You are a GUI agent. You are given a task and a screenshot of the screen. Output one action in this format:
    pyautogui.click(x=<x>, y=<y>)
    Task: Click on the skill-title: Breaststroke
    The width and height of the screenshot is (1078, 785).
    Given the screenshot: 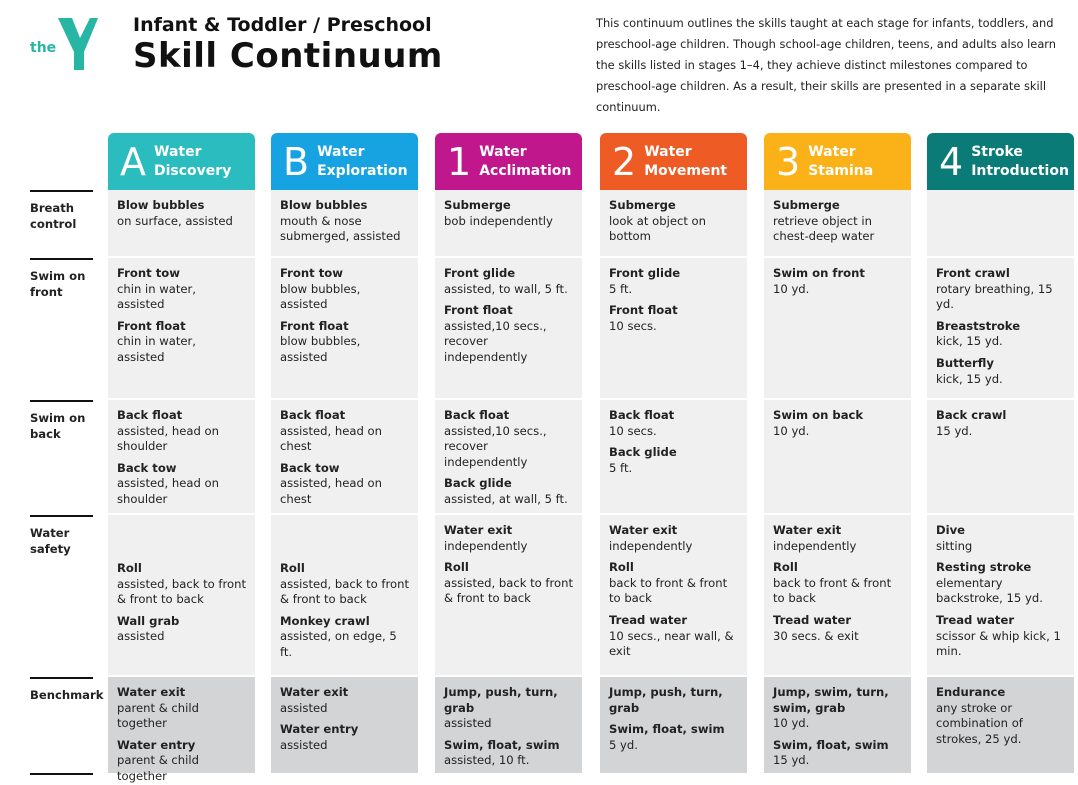 What is the action you would take?
    pyautogui.click(x=978, y=325)
    